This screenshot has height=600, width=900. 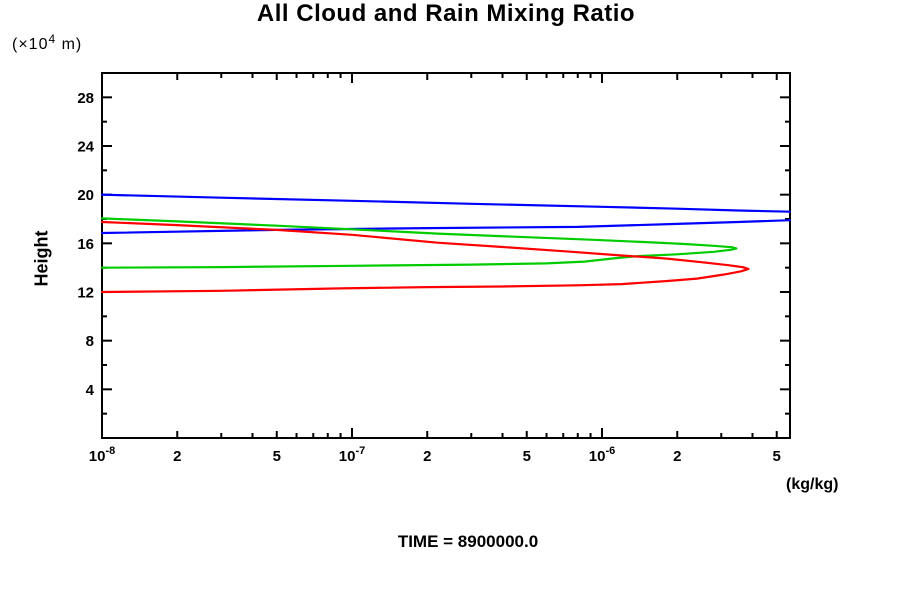 What do you see at coordinates (352, 455) in the screenshot?
I see `x-tick-label: 10⁻⁷` at bounding box center [352, 455].